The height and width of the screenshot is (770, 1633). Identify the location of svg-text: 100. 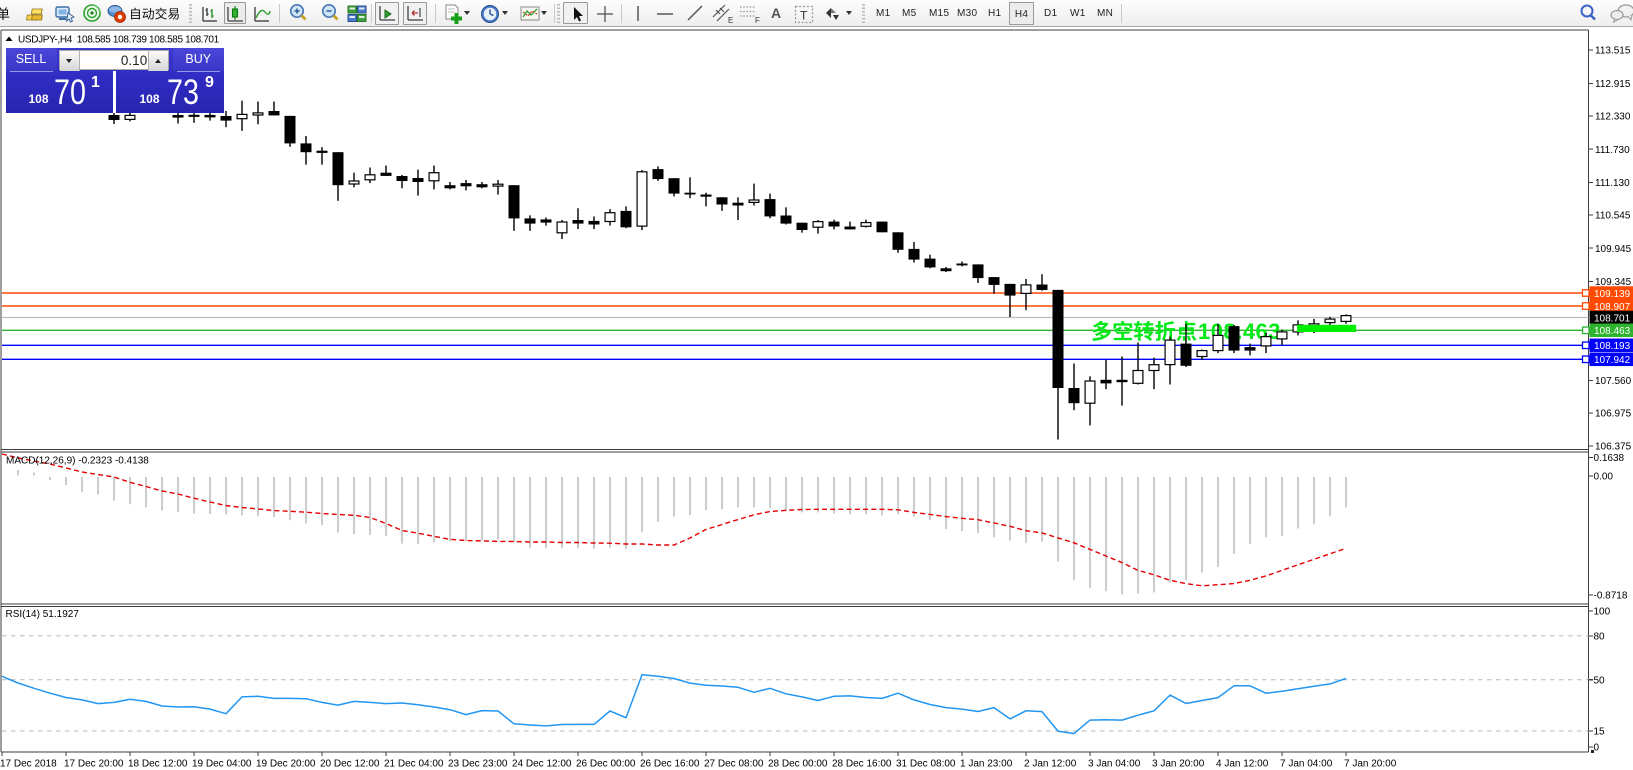
(1602, 612).